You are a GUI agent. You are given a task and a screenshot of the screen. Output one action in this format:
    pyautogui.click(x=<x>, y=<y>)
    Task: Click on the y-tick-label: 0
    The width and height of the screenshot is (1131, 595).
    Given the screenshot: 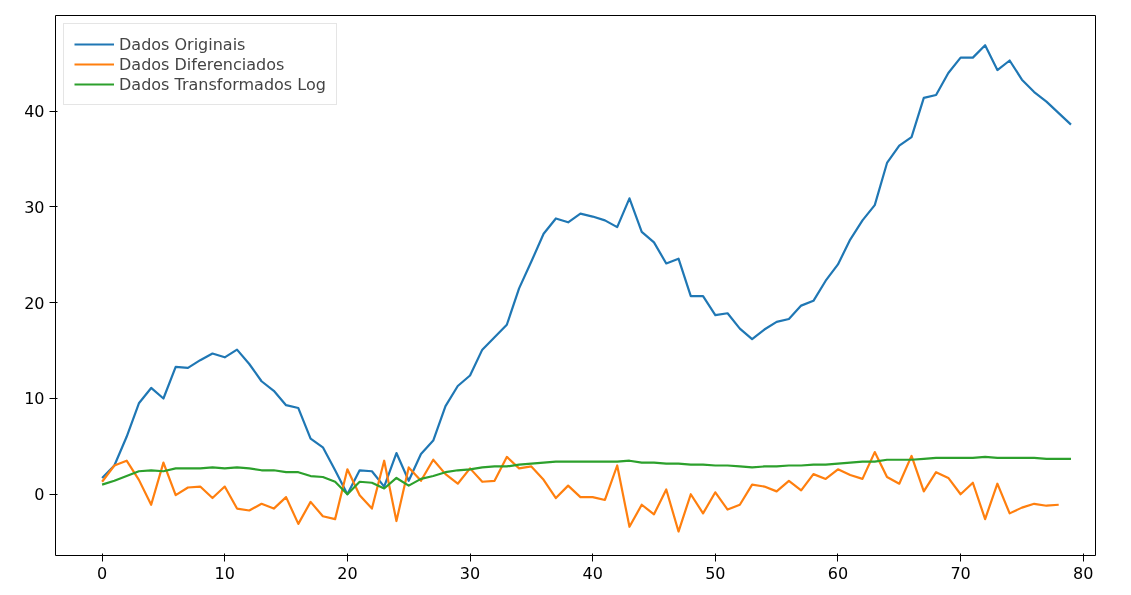 What is the action you would take?
    pyautogui.click(x=39, y=495)
    